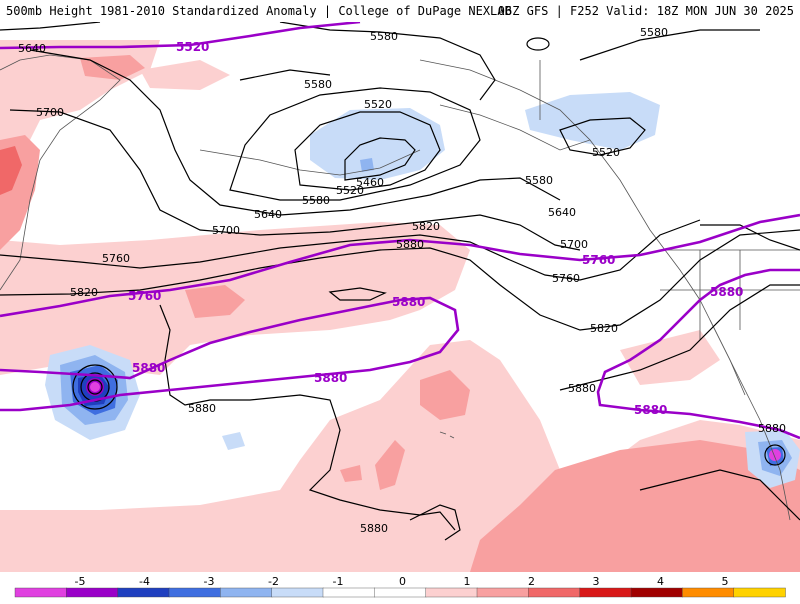 This screenshot has height=604, width=800. I want to click on contour-5580-low, so click(355, 144).